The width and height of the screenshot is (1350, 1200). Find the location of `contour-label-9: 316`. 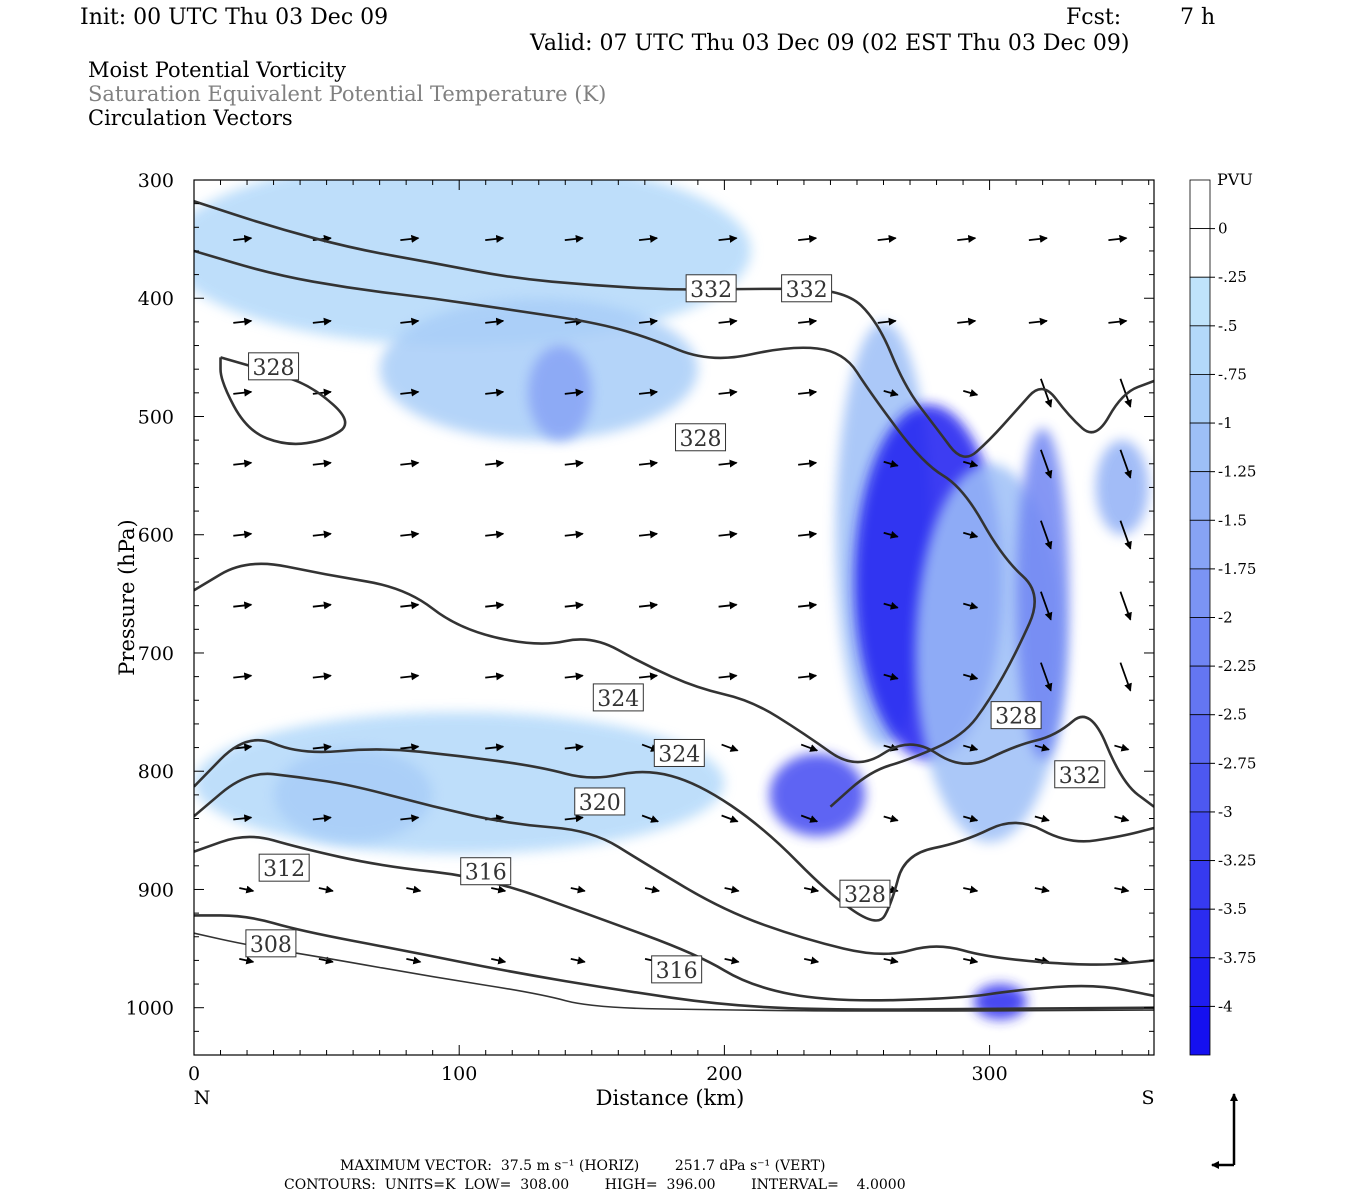

contour-label-9: 316 is located at coordinates (486, 871).